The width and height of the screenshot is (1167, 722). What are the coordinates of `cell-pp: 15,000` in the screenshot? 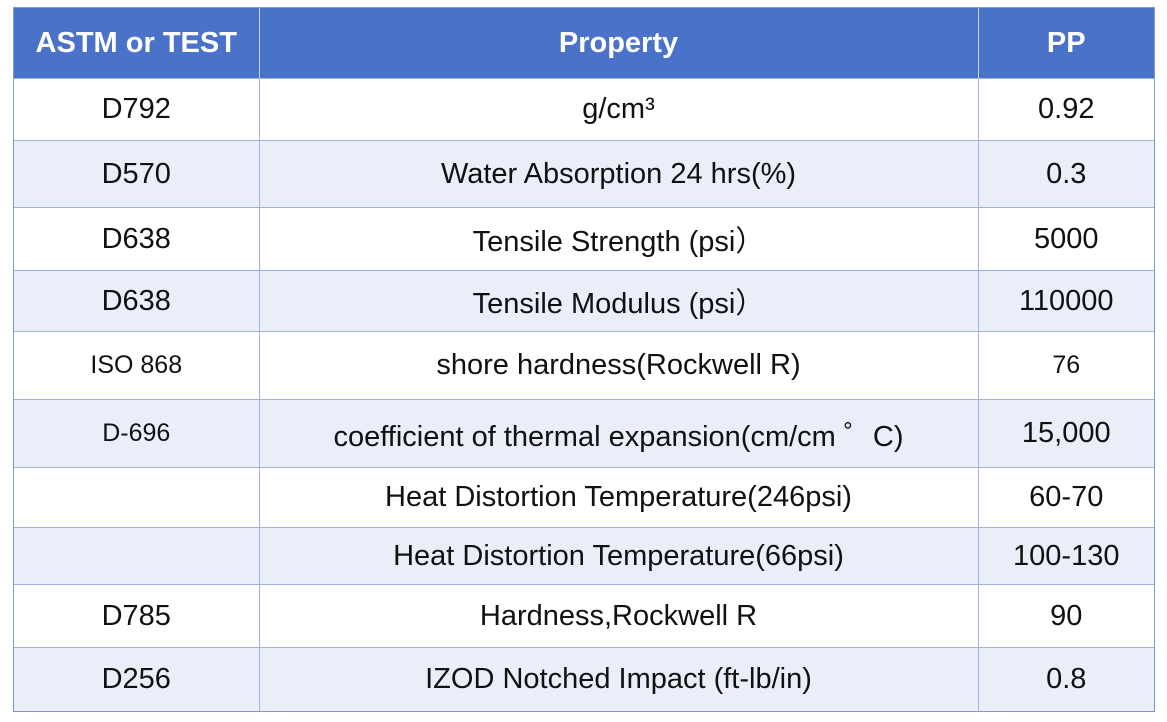 It's located at (1066, 433).